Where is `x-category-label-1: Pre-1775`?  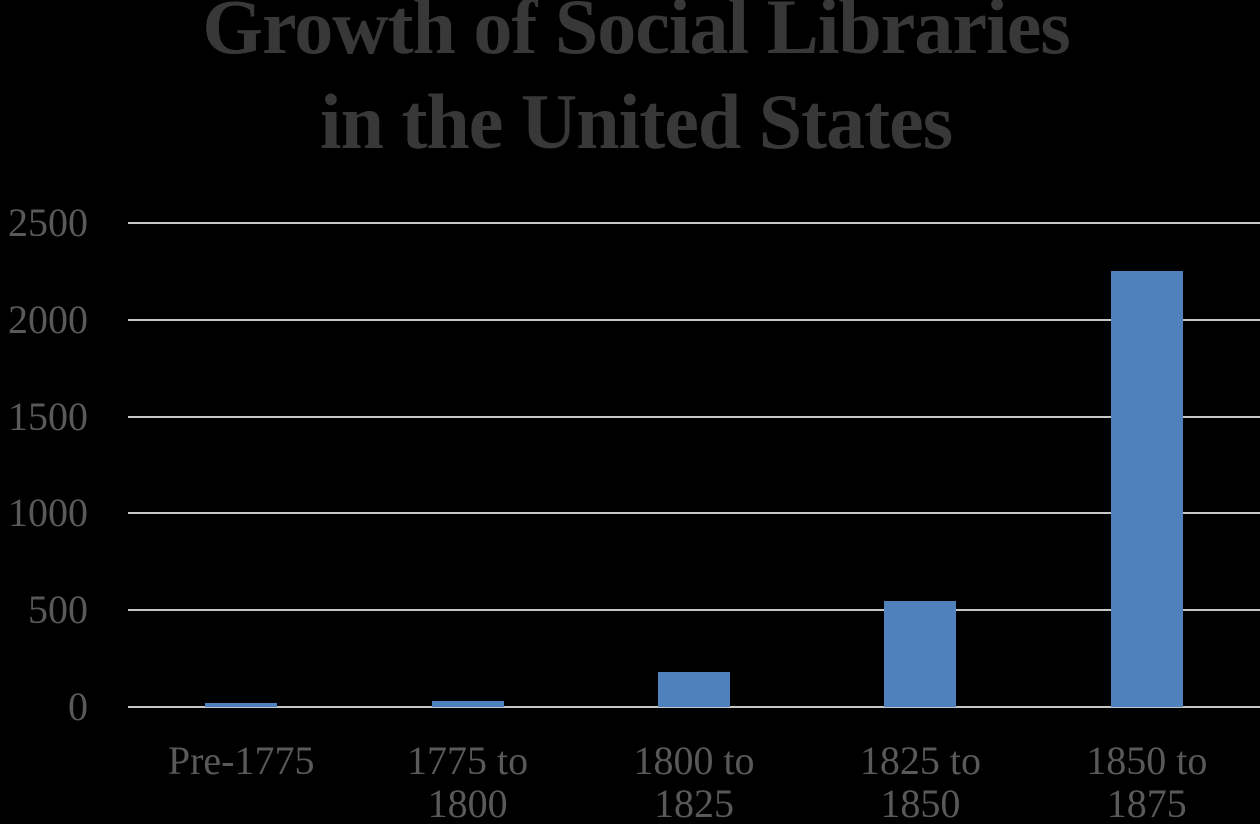 x-category-label-1: Pre-1775 is located at coordinates (241, 760).